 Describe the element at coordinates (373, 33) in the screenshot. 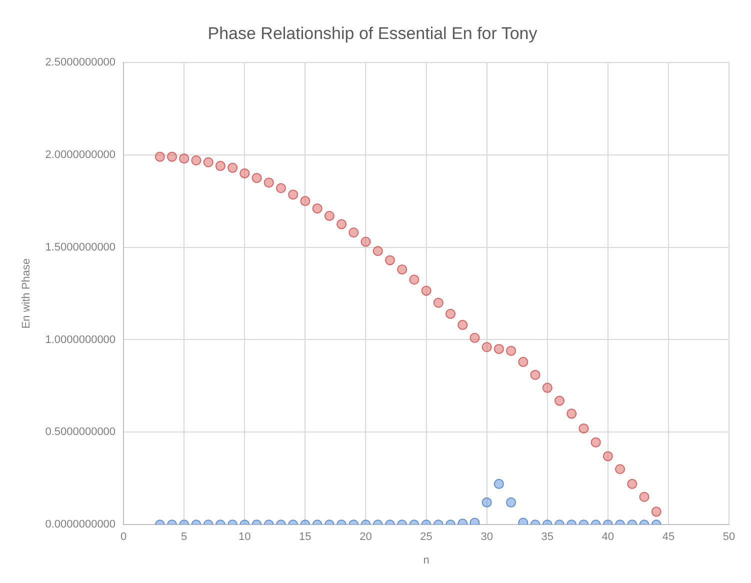

I see `chart-title: Phase Relationship of Essential En for Tony` at that location.